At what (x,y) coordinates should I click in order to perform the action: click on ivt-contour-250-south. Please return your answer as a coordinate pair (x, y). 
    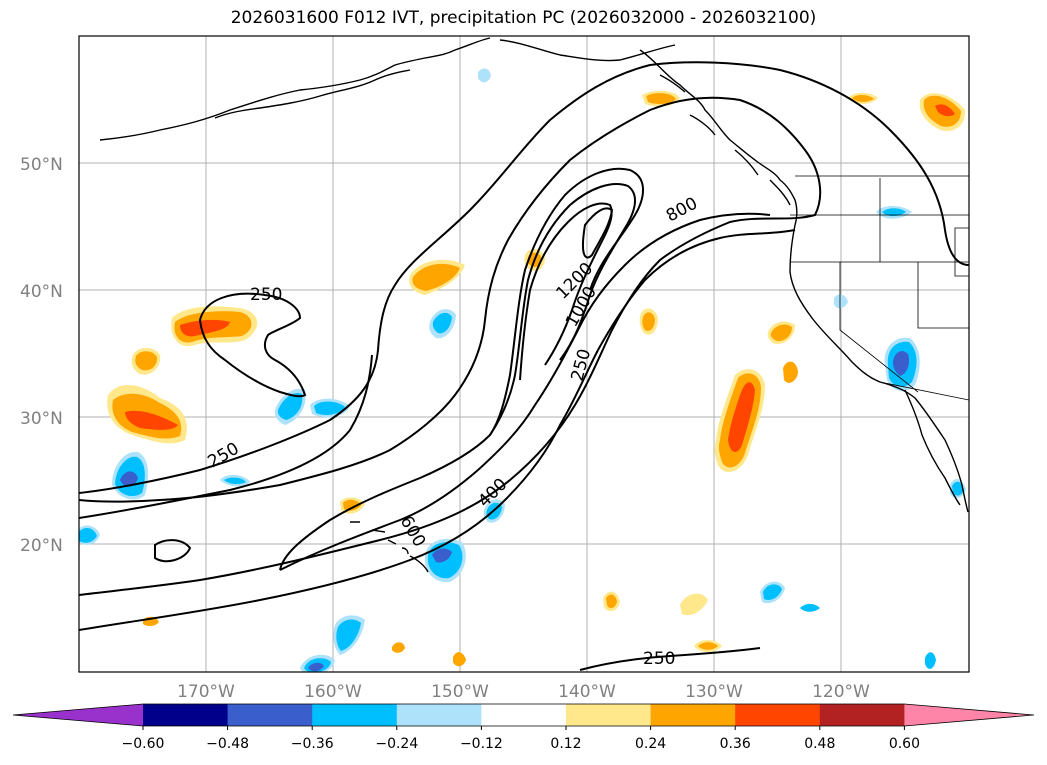
    Looking at the image, I should click on (670, 659).